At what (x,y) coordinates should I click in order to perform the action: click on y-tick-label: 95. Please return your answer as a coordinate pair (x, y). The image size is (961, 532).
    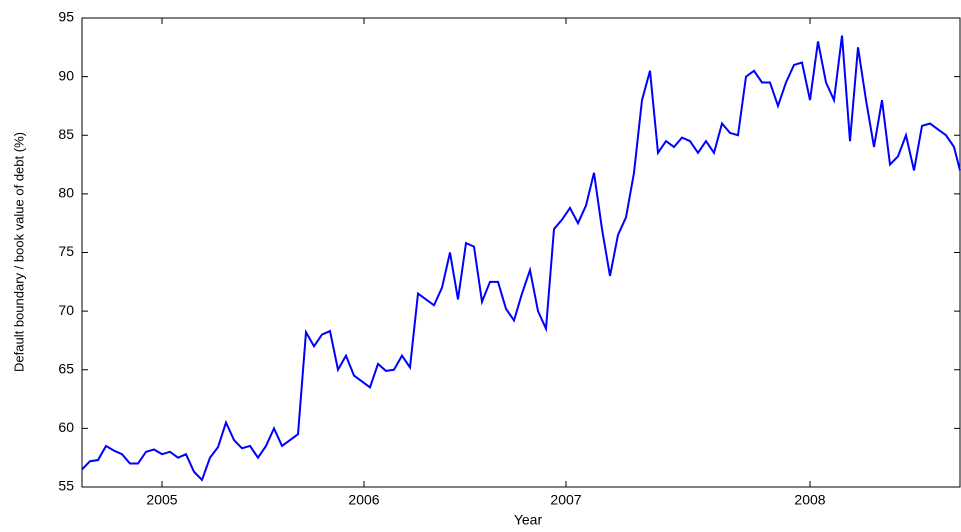
    Looking at the image, I should click on (66, 17).